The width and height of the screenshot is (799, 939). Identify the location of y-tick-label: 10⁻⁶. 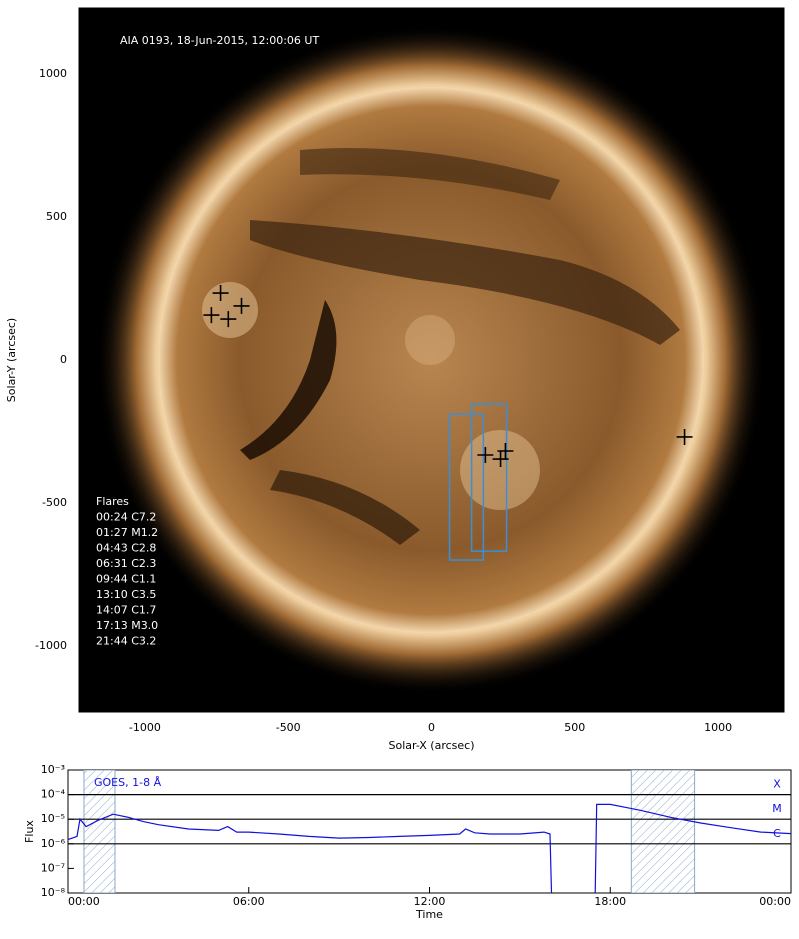
(53, 843).